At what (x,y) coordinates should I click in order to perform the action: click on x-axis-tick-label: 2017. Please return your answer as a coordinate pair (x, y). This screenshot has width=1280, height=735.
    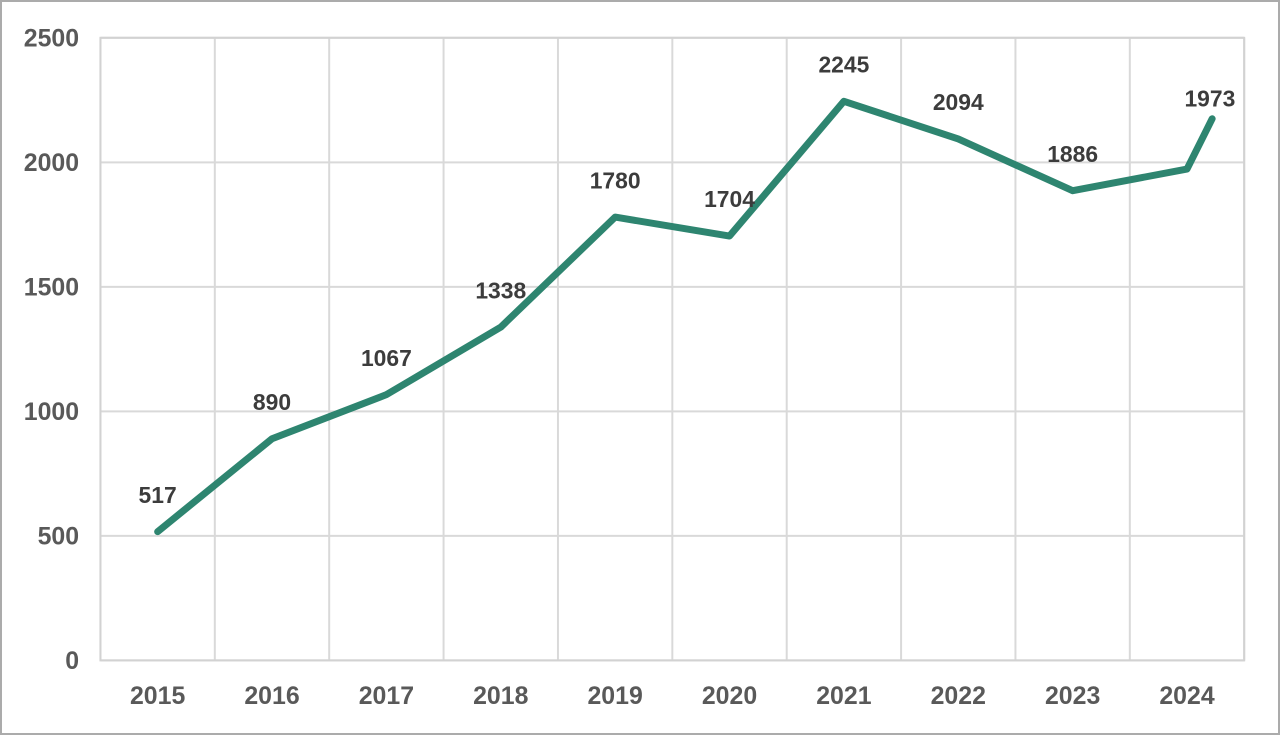
    Looking at the image, I should click on (386, 696).